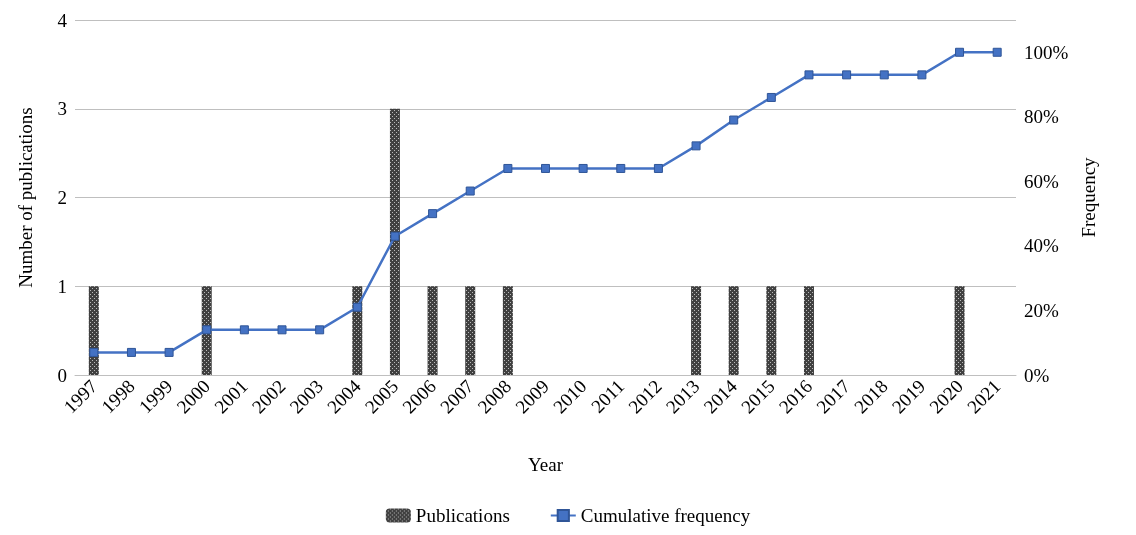 Image resolution: width=1136 pixels, height=535 pixels. What do you see at coordinates (62, 20) in the screenshot?
I see `y-tick-label: 4` at bounding box center [62, 20].